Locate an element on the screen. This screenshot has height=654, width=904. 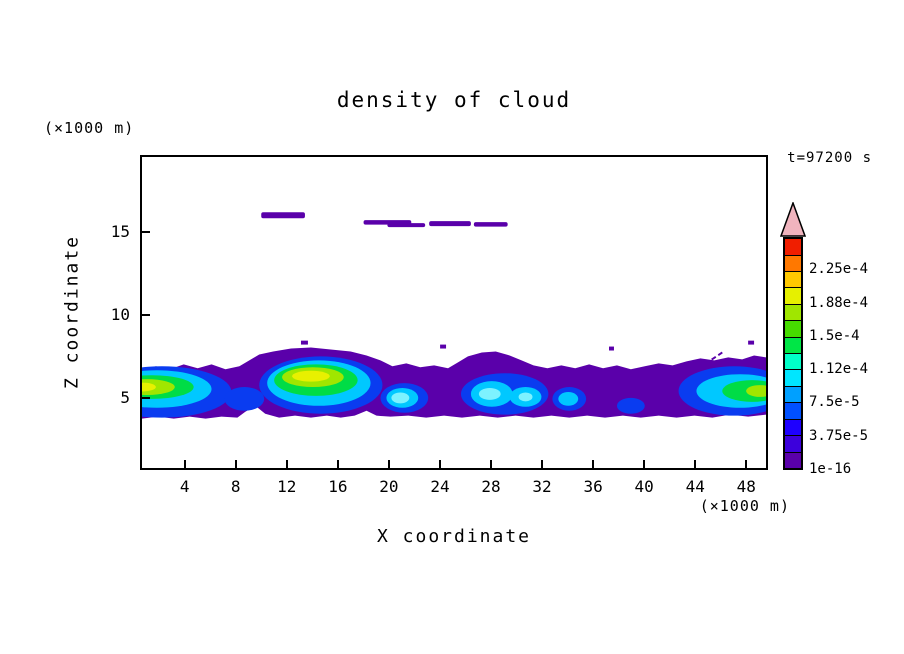
colorbar is located at coordinates (793, 353).